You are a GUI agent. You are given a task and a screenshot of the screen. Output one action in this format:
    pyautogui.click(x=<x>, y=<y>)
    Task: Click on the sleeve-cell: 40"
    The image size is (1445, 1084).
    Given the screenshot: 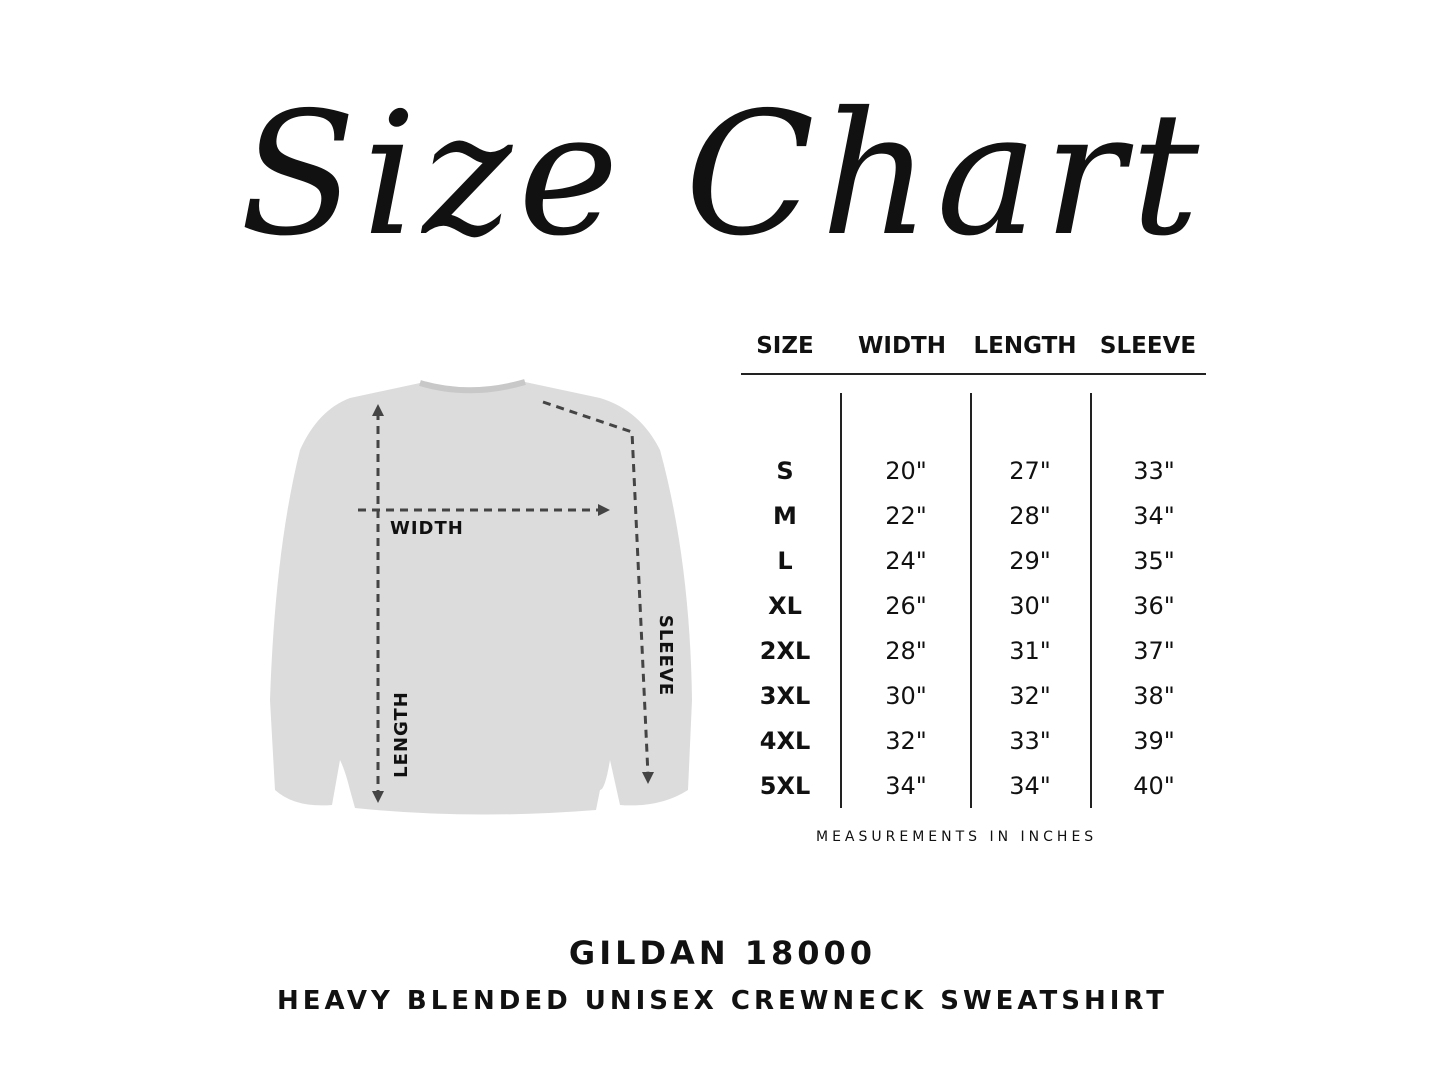 What is the action you would take?
    pyautogui.click(x=1154, y=786)
    